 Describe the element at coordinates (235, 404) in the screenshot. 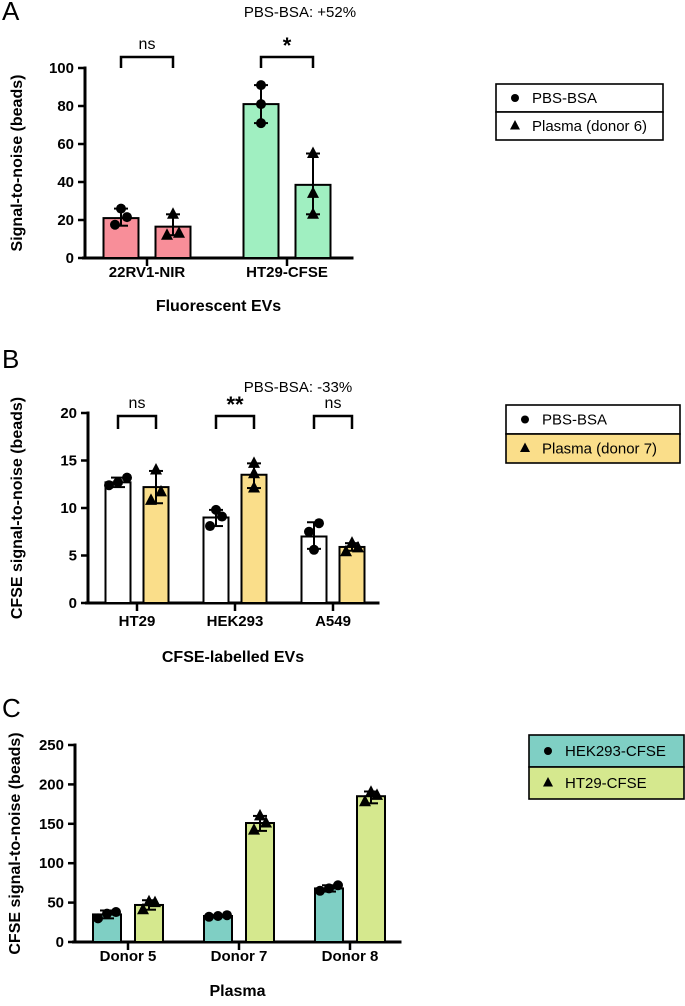

I see `significance-label: **` at that location.